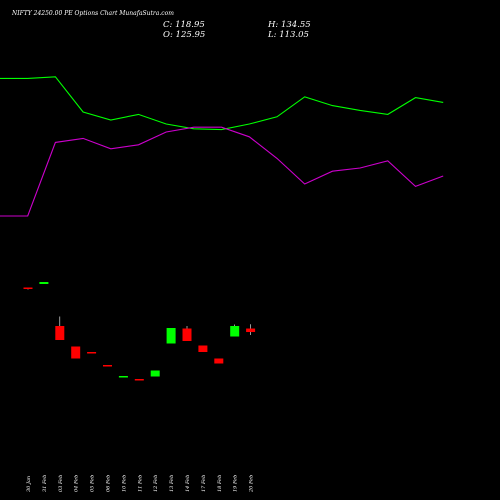 This screenshot has width=500, height=500. What do you see at coordinates (109, 483) in the screenshot?
I see `x-tick-label: 06 Feb` at bounding box center [109, 483].